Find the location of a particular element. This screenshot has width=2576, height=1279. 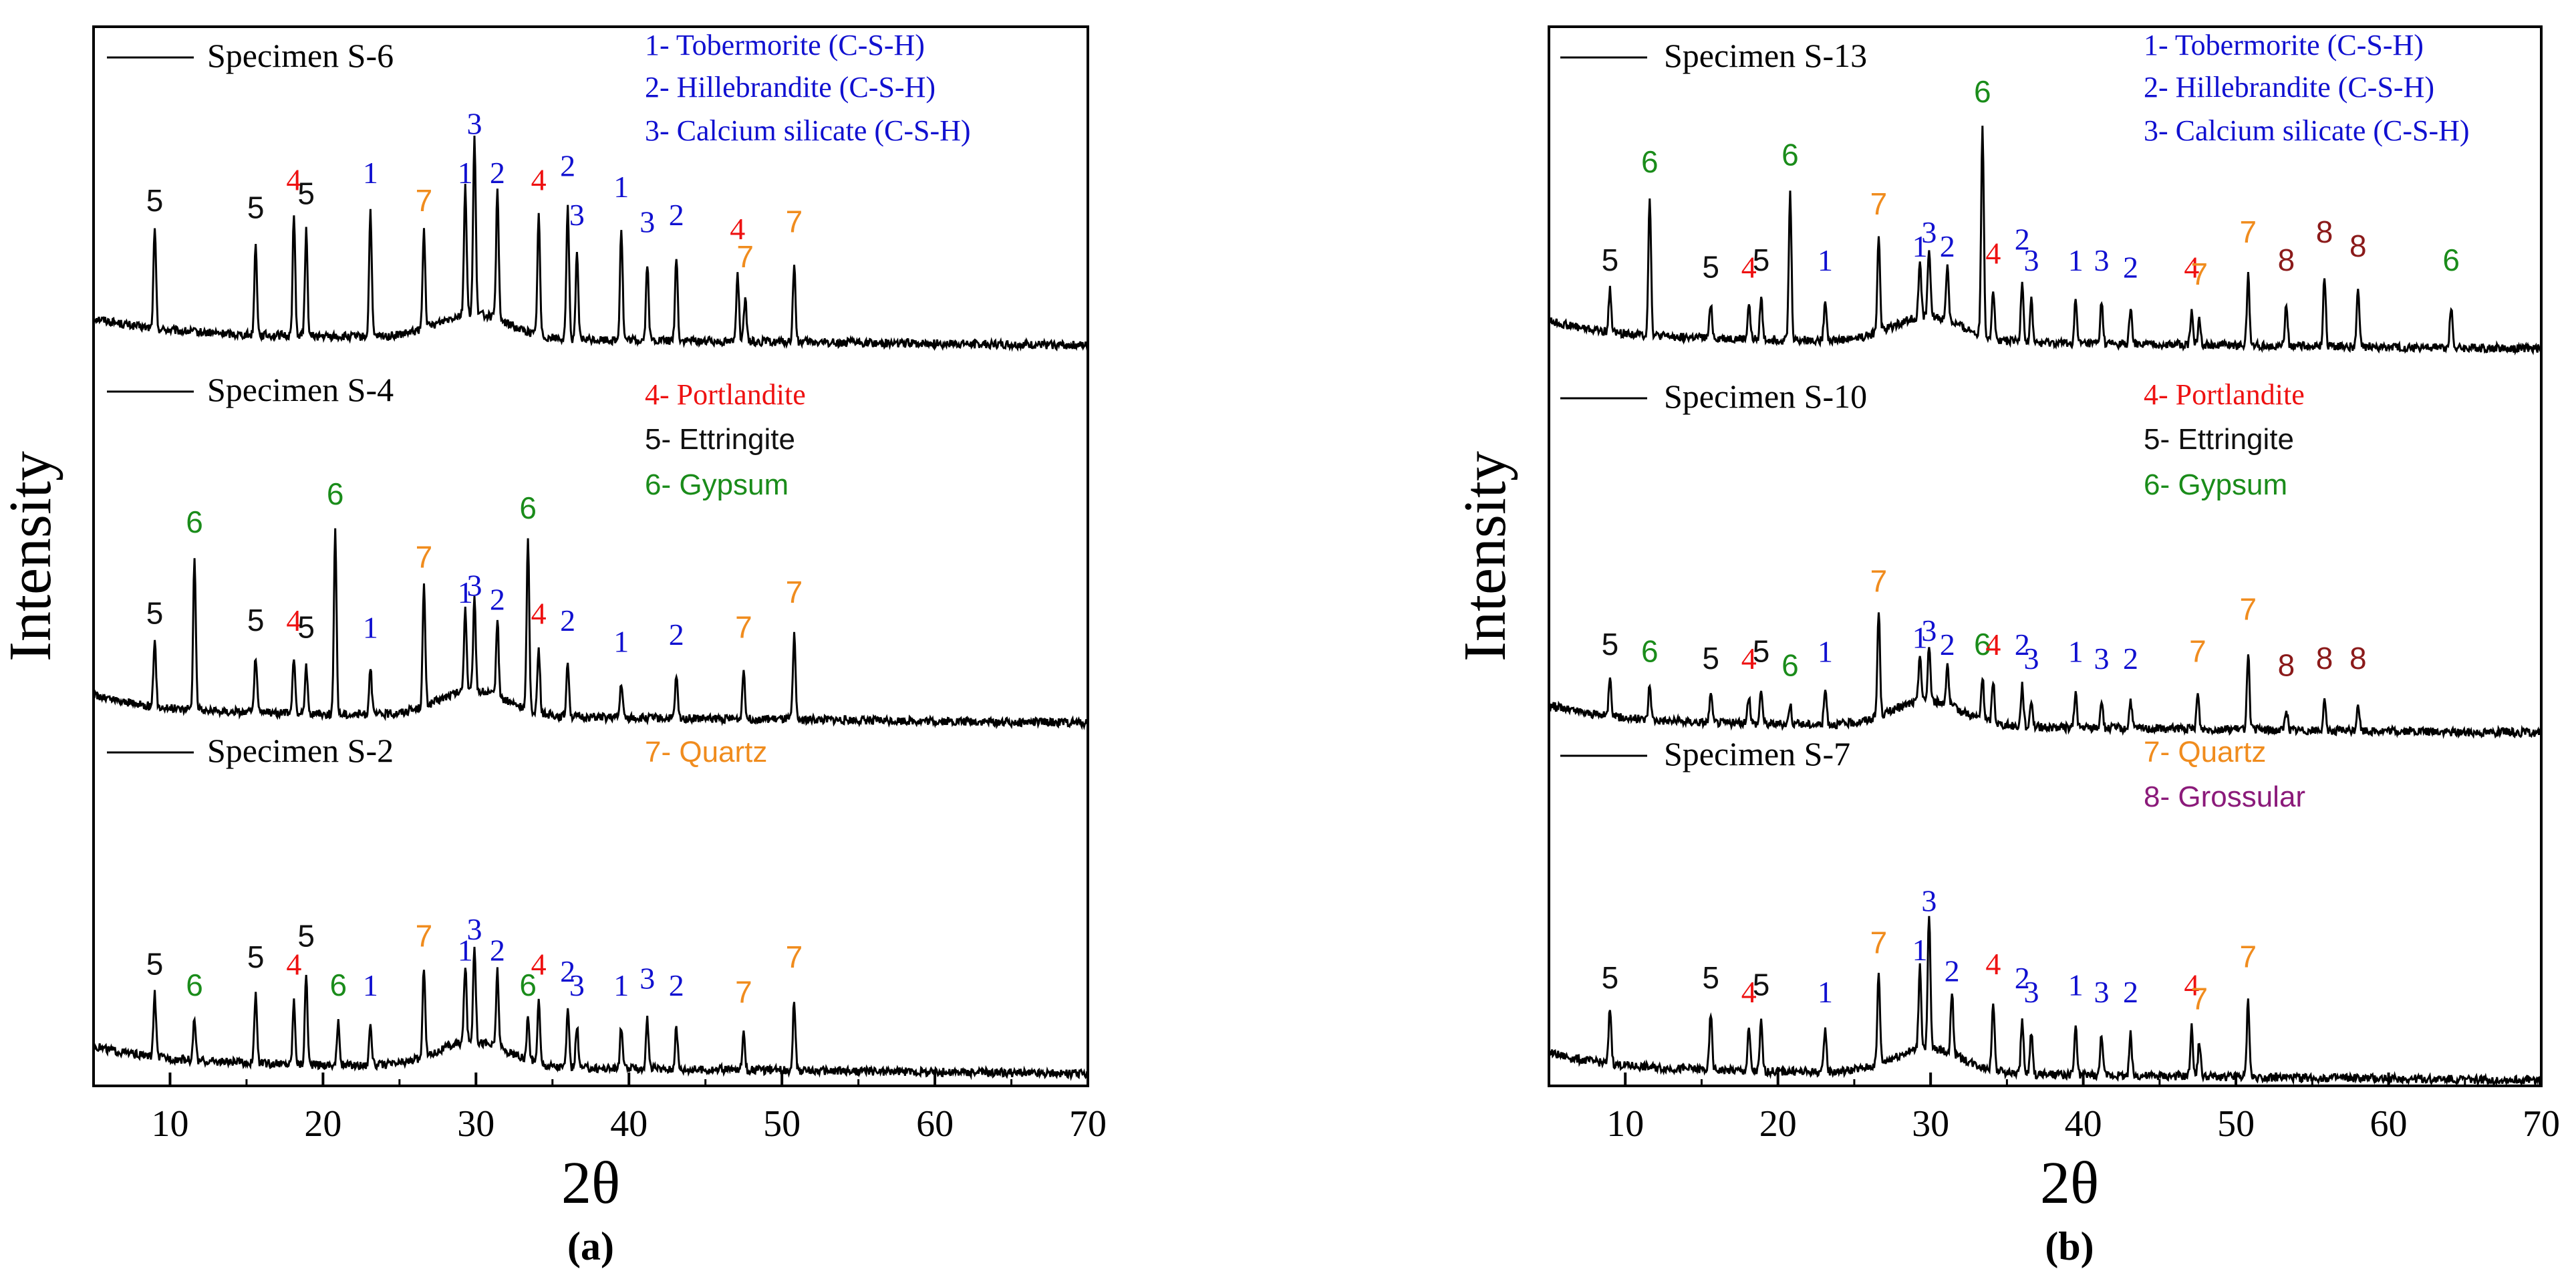

x-tick-label: 70 is located at coordinates (1088, 1124).